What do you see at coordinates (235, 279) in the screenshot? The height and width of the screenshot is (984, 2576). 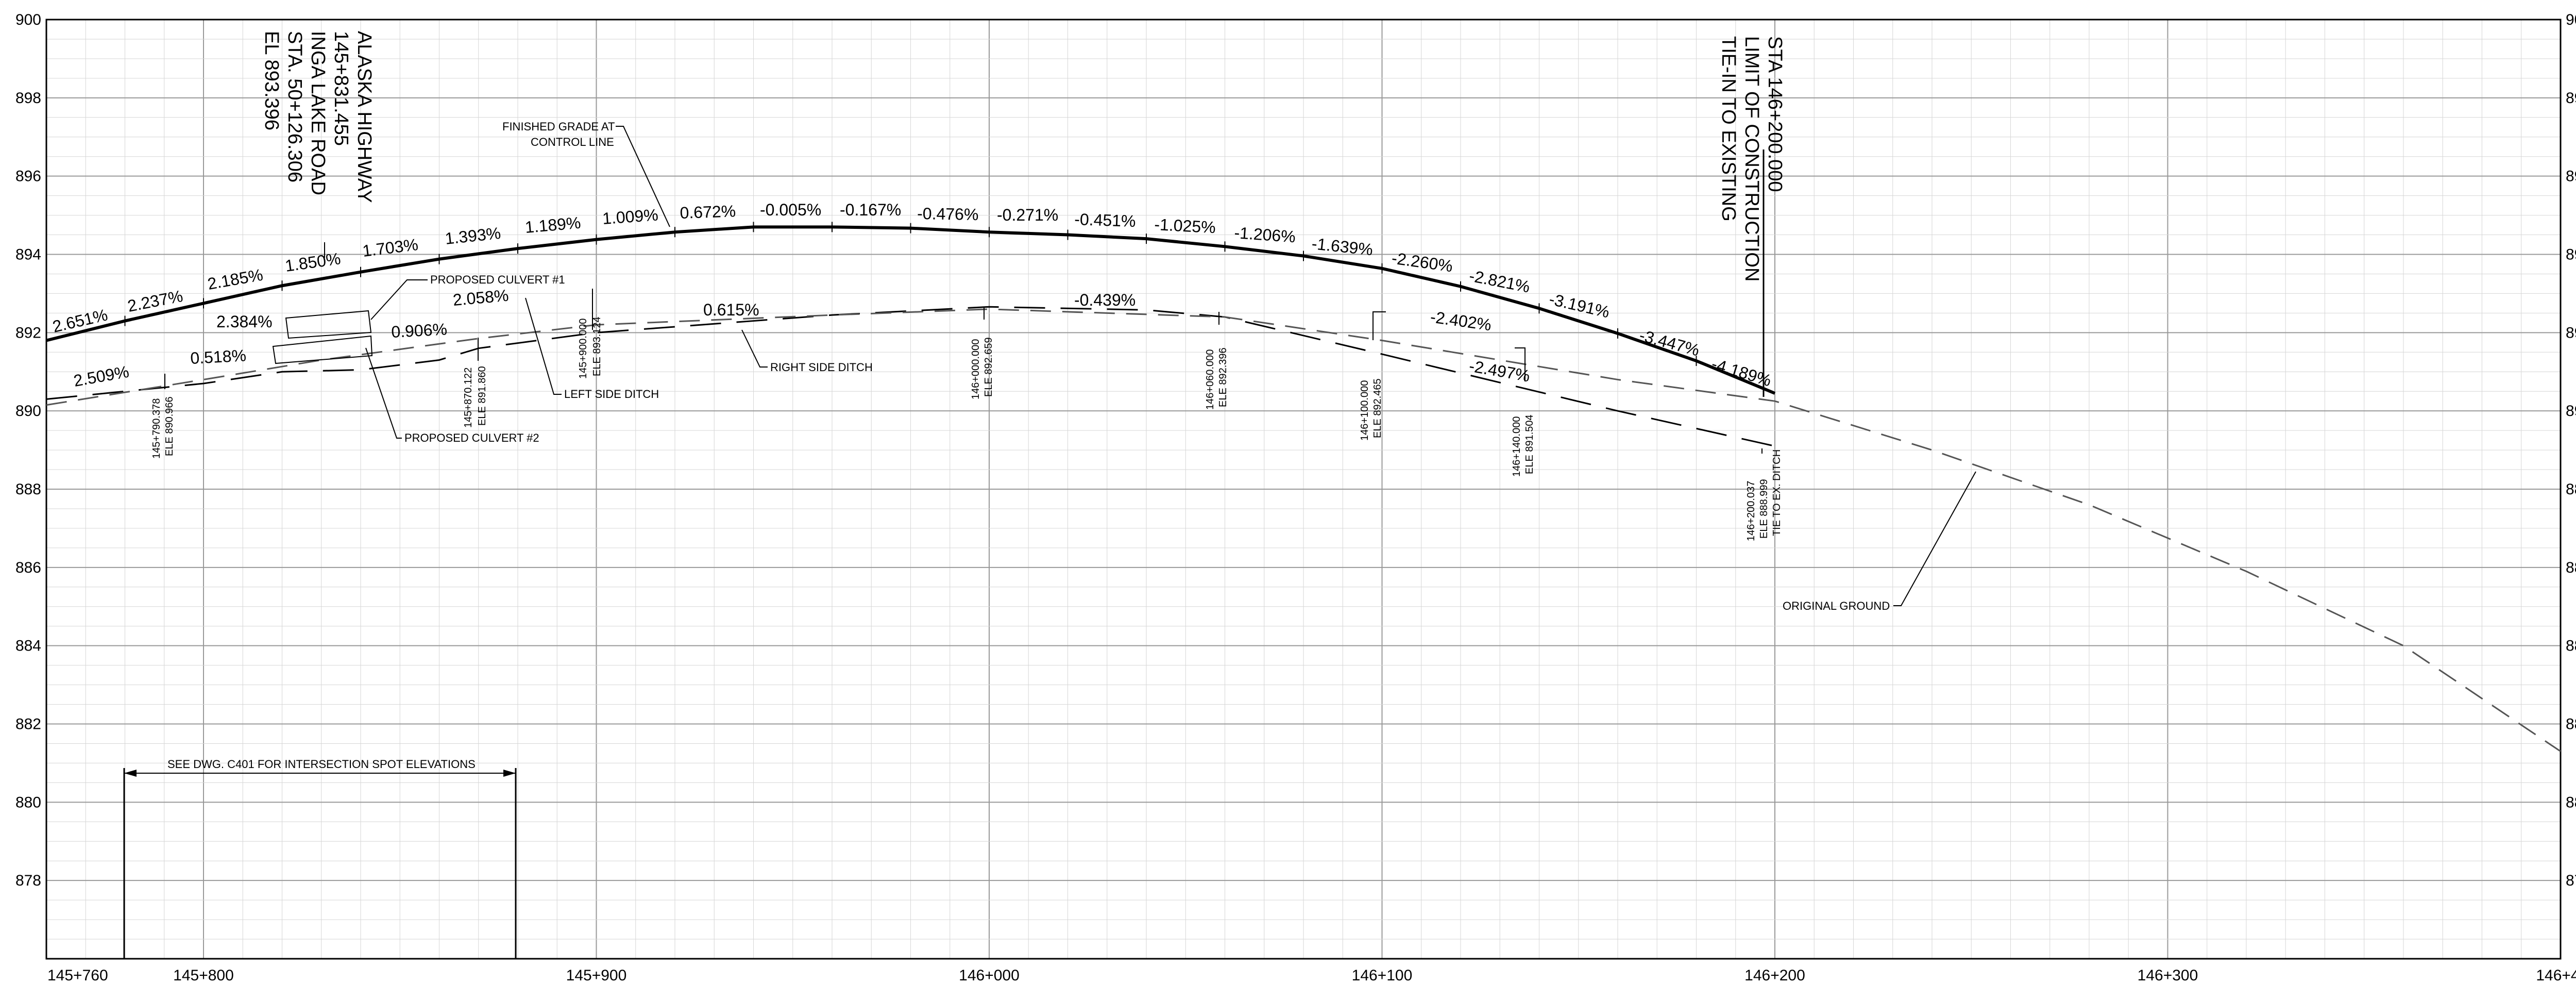 I see `grade-label: 2.185%` at bounding box center [235, 279].